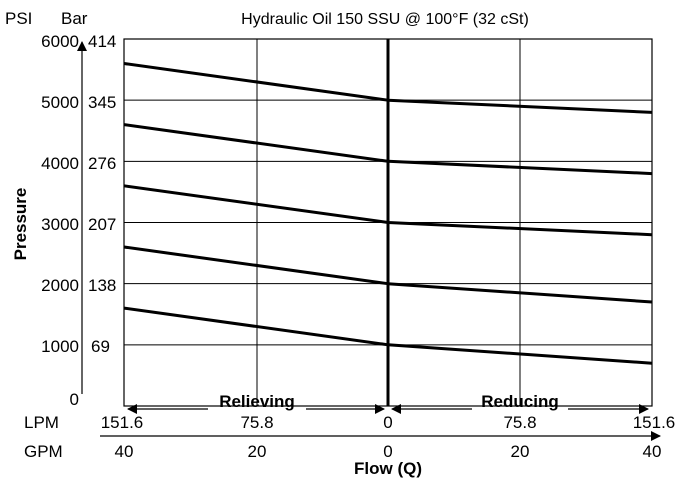 The height and width of the screenshot is (481, 690). I want to click on bar-unit-label: Bar, so click(74, 18).